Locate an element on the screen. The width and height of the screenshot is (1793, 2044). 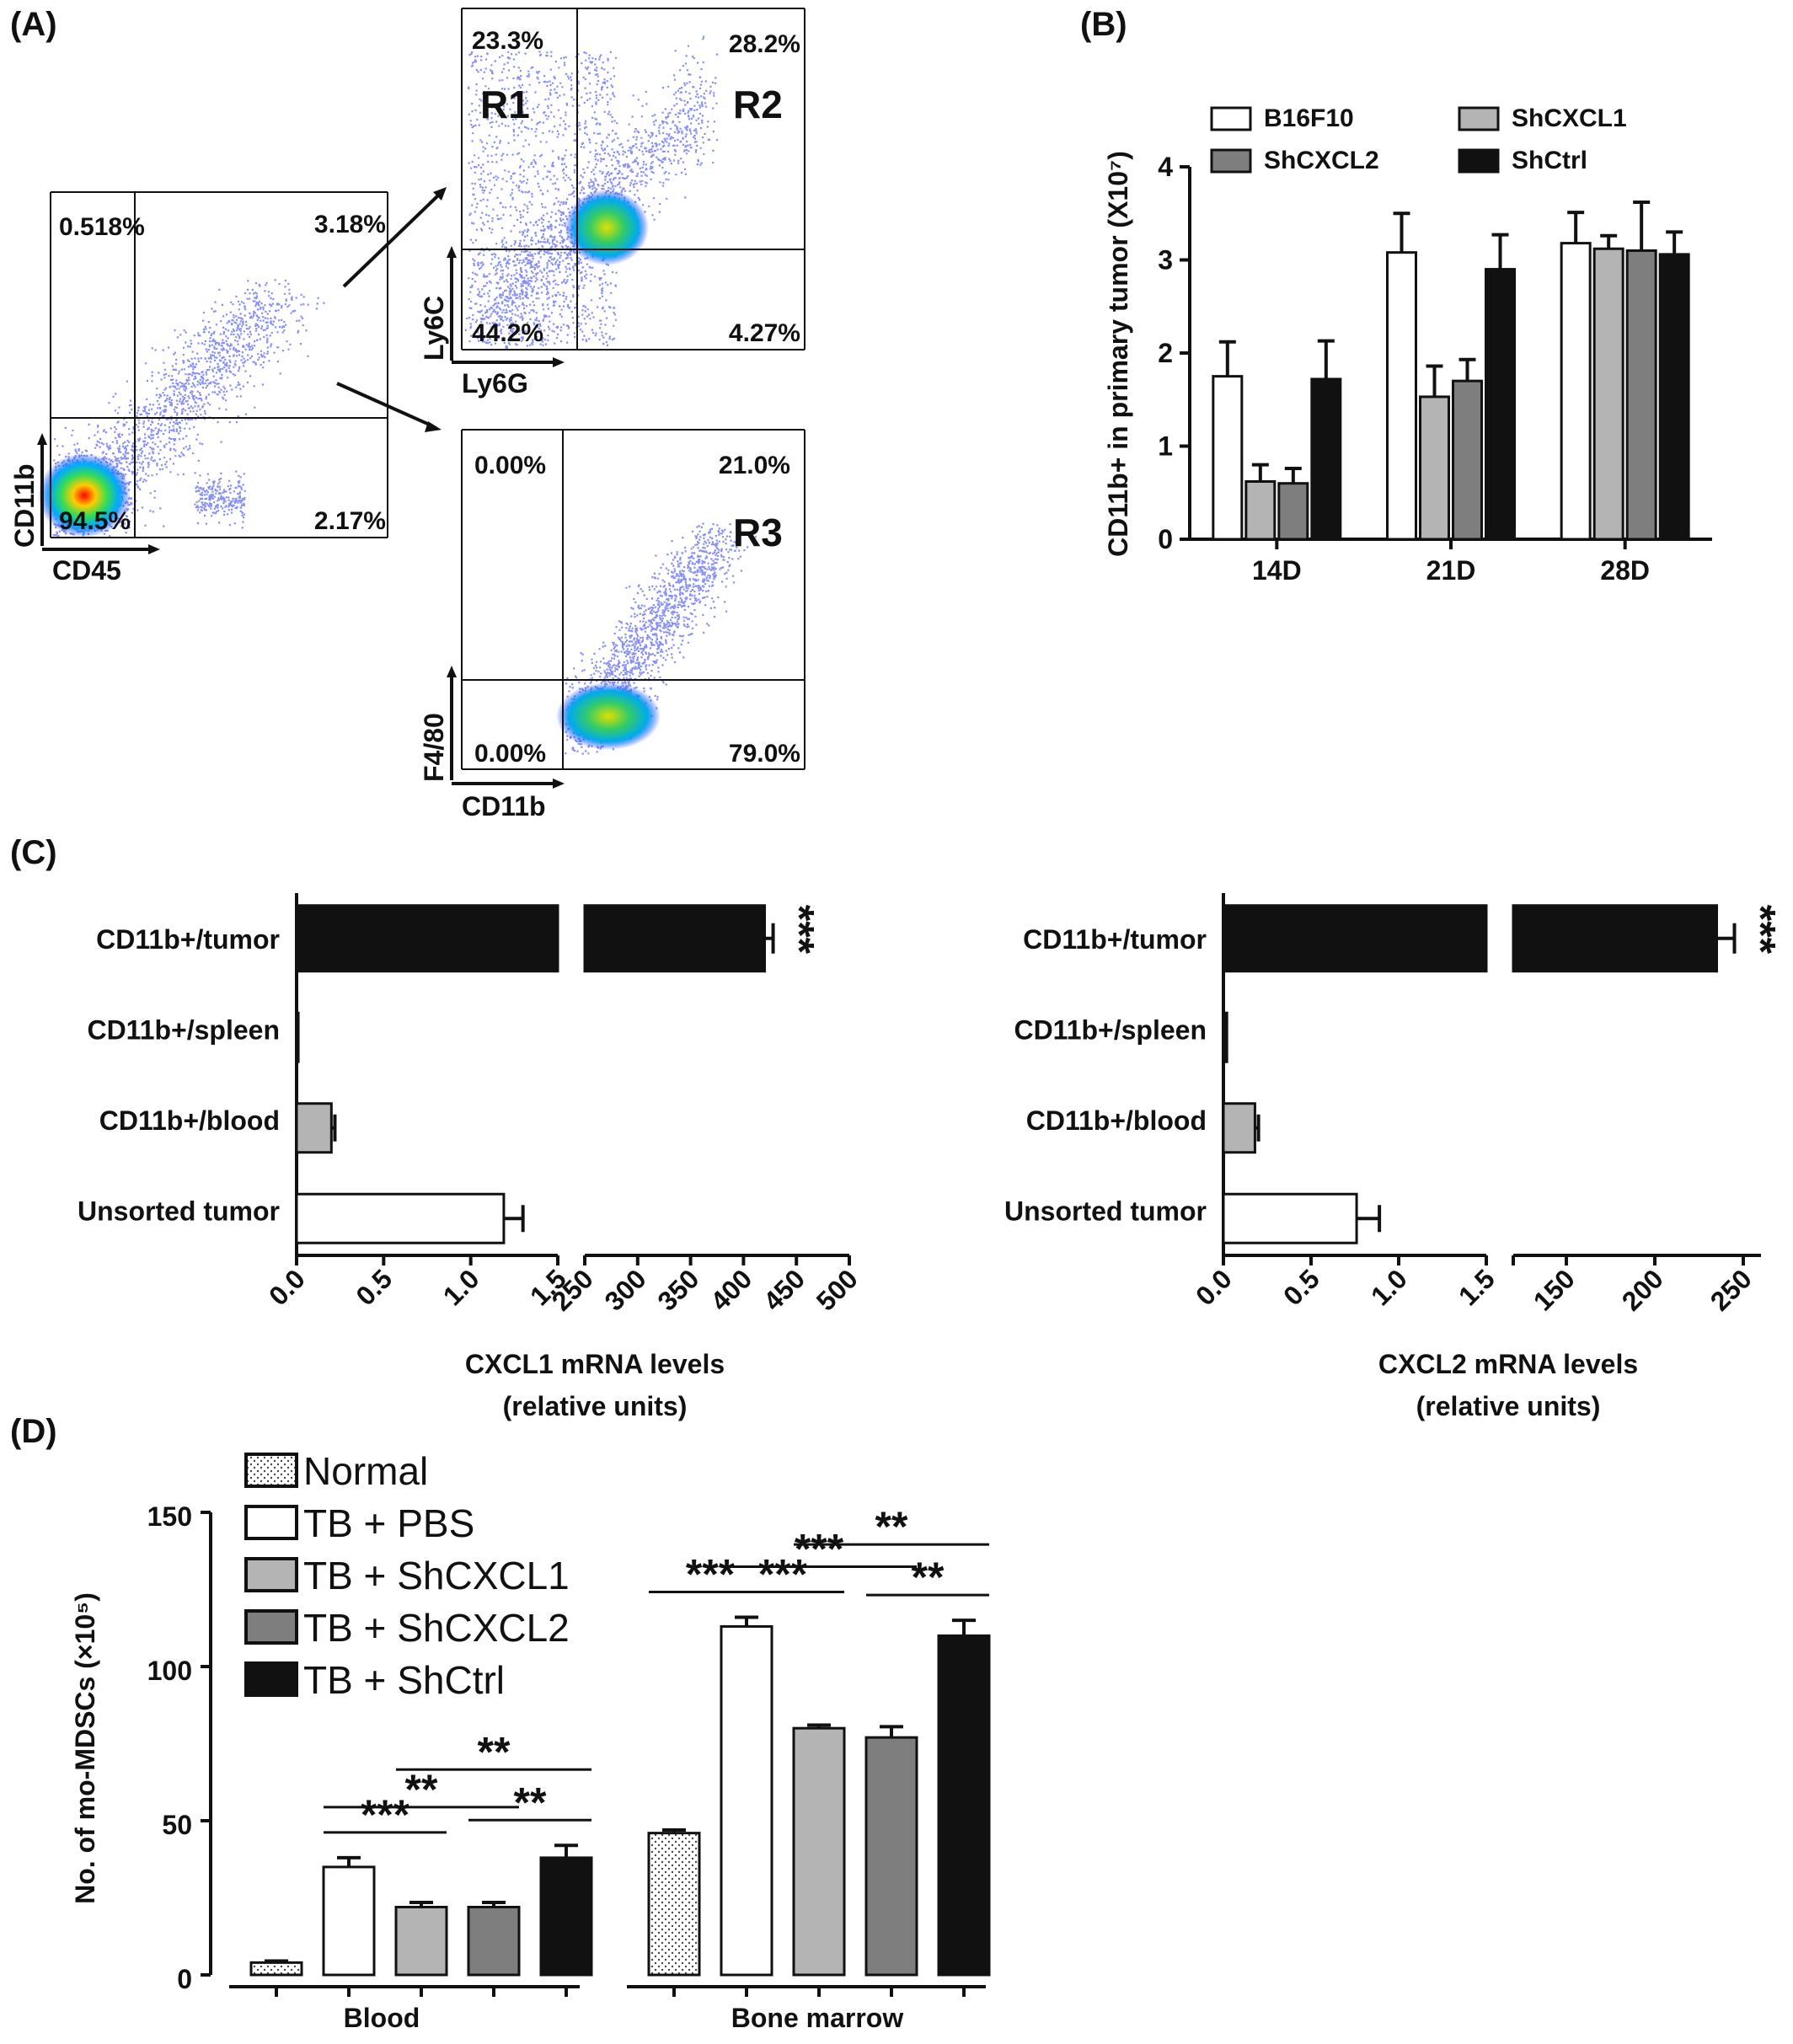
x-tick-label: 21D is located at coordinates (1451, 570).